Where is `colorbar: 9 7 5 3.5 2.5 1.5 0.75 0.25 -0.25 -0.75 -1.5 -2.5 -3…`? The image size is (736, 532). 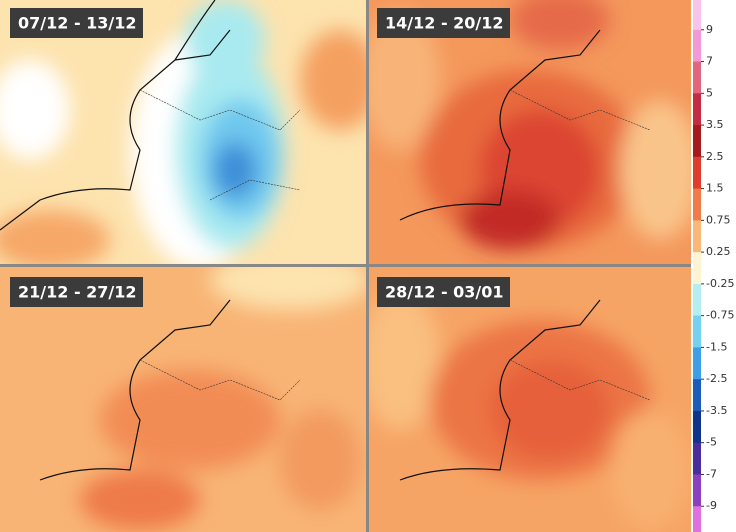 colorbar: 9 7 5 3.5 2.5 1.5 0.75 0.25 -0.25 -0.75 -1.5 -2.5 -3… is located at coordinates (713, 266).